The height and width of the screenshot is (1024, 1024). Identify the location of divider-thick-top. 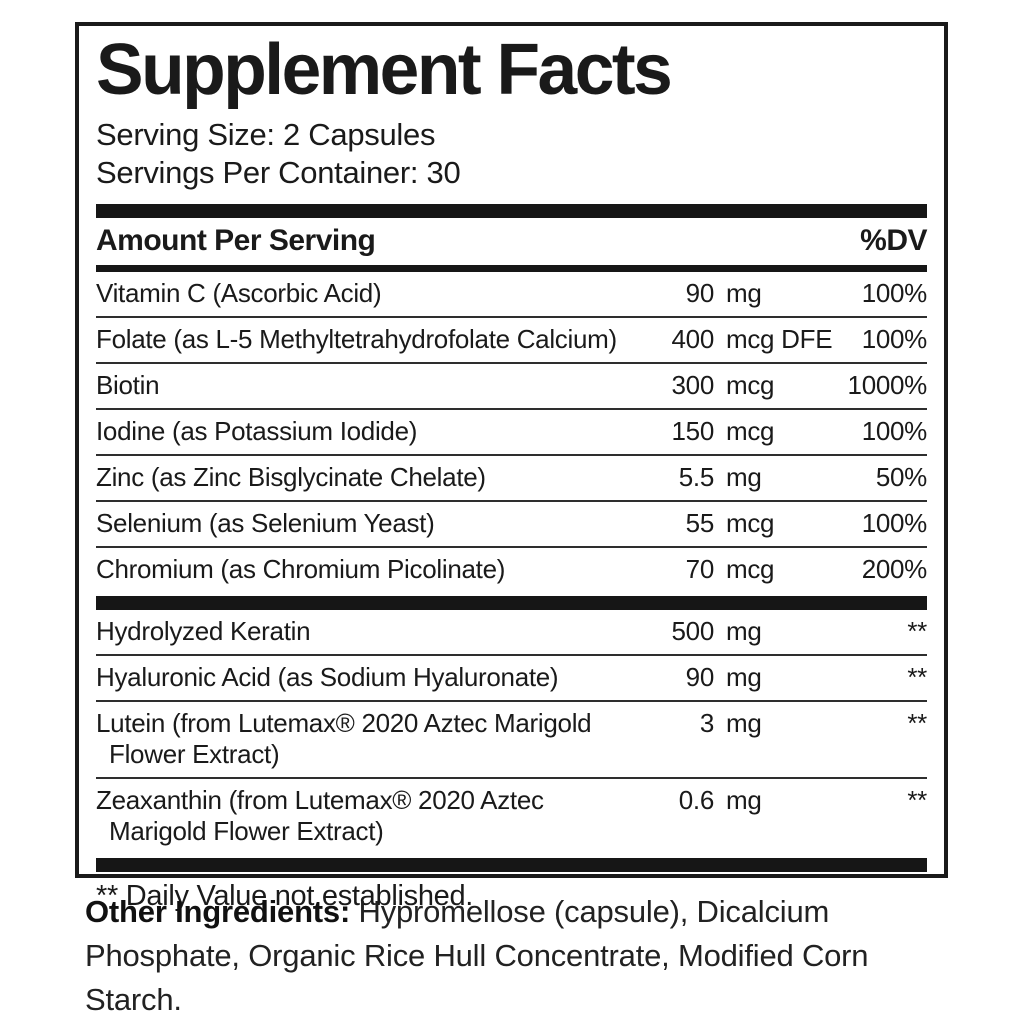
(511, 211).